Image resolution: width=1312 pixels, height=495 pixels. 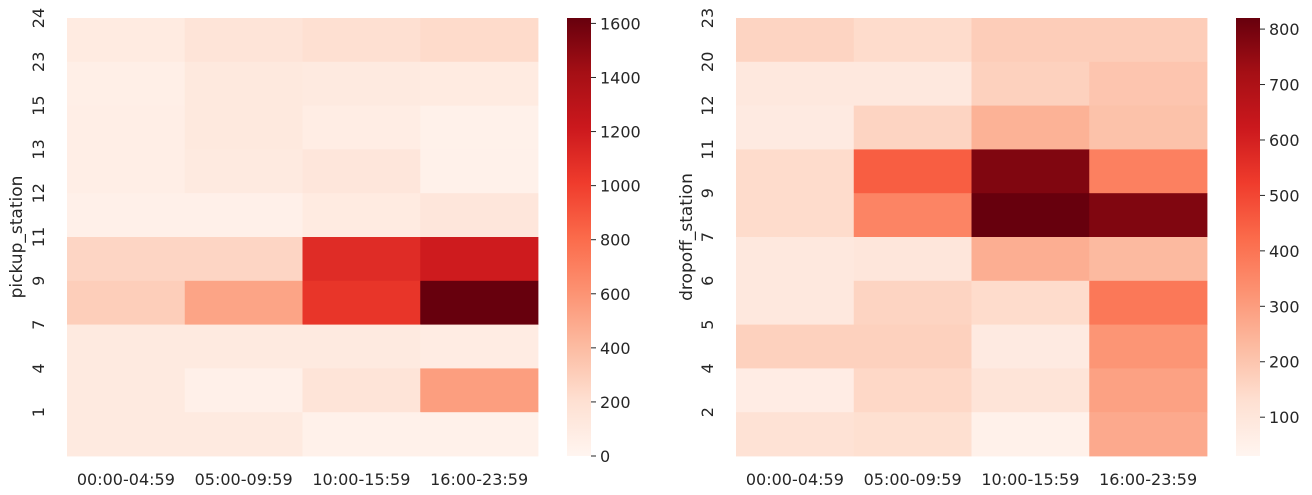 What do you see at coordinates (620, 186) in the screenshot?
I see `colorbar-tick-label: 1000` at bounding box center [620, 186].